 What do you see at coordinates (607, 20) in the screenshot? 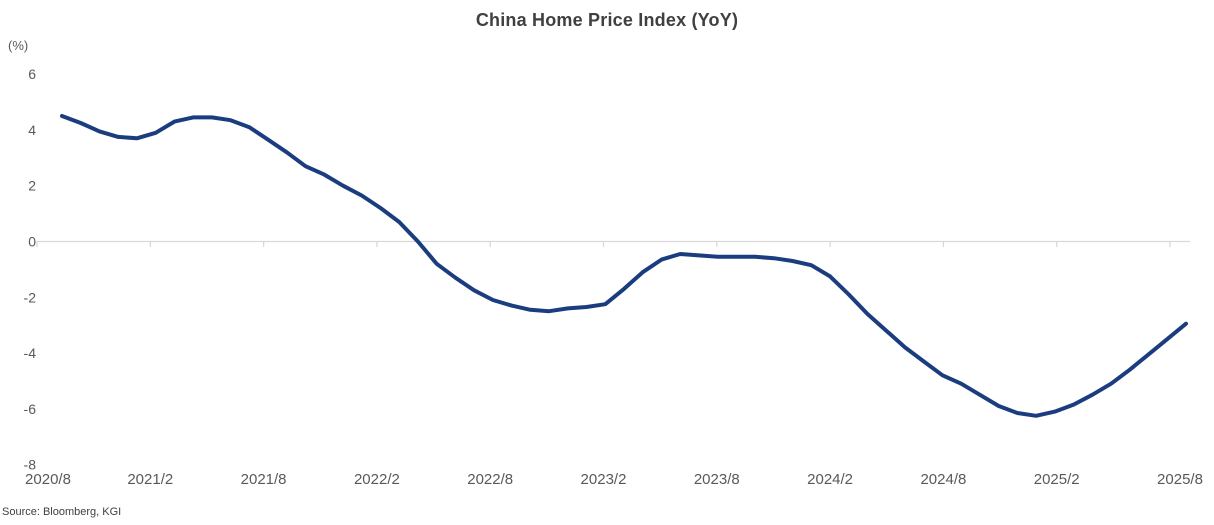
I see `chart-title: China Home Price Index (YoY)` at bounding box center [607, 20].